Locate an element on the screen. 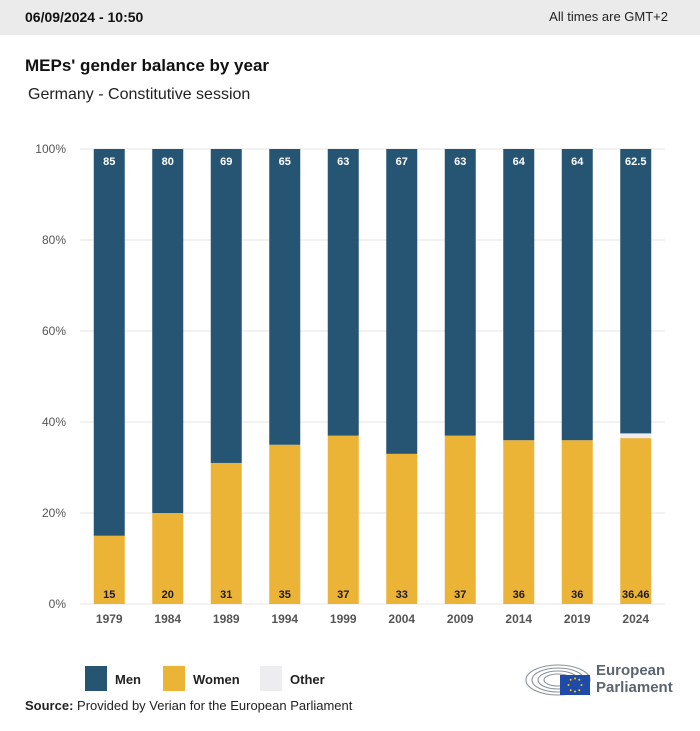 The width and height of the screenshot is (700, 731). x-tick-label: 1989 is located at coordinates (226, 619).